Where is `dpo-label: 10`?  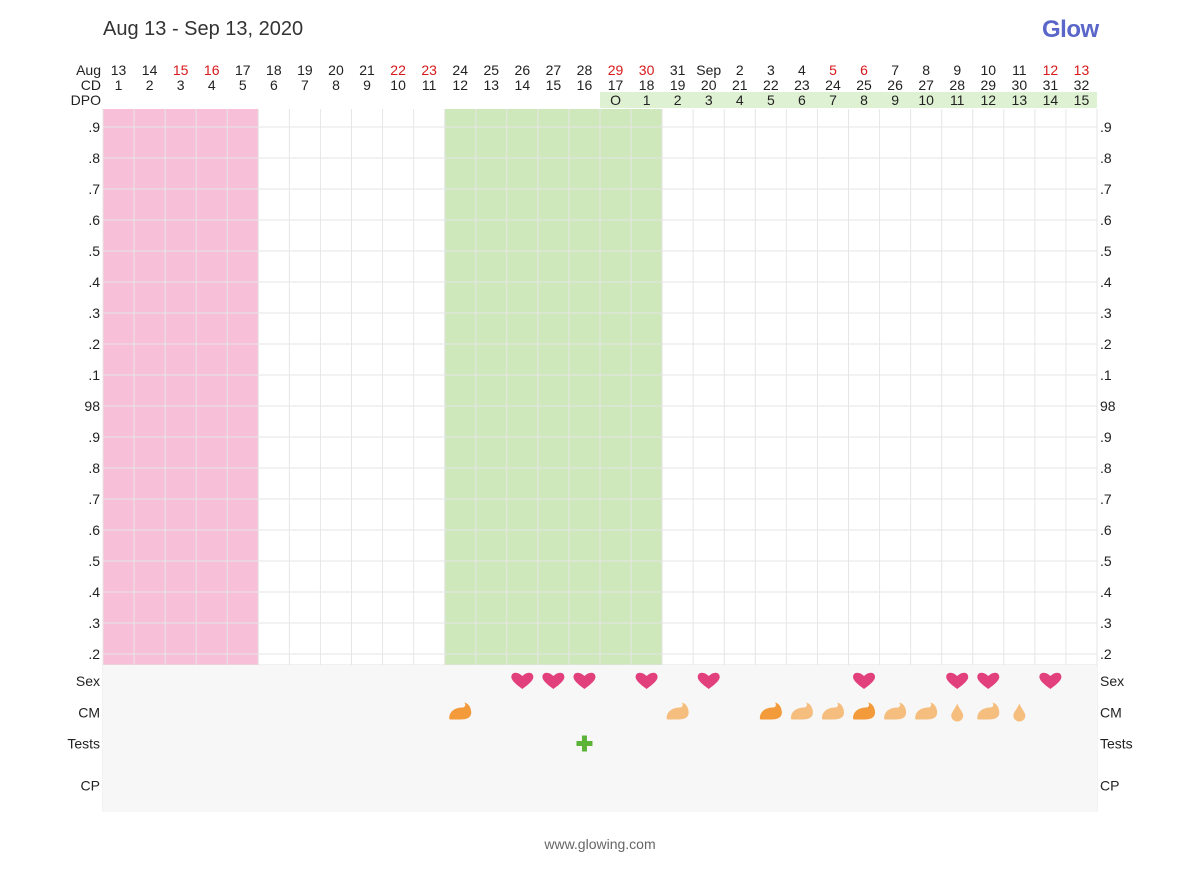
dpo-label: 10 is located at coordinates (926, 100).